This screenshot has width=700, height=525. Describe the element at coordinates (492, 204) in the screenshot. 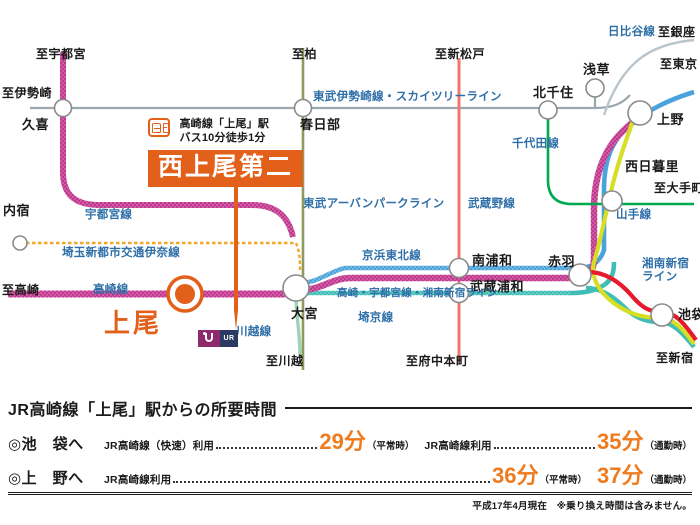

I see `line-label-musashino: 武蔵野線` at that location.